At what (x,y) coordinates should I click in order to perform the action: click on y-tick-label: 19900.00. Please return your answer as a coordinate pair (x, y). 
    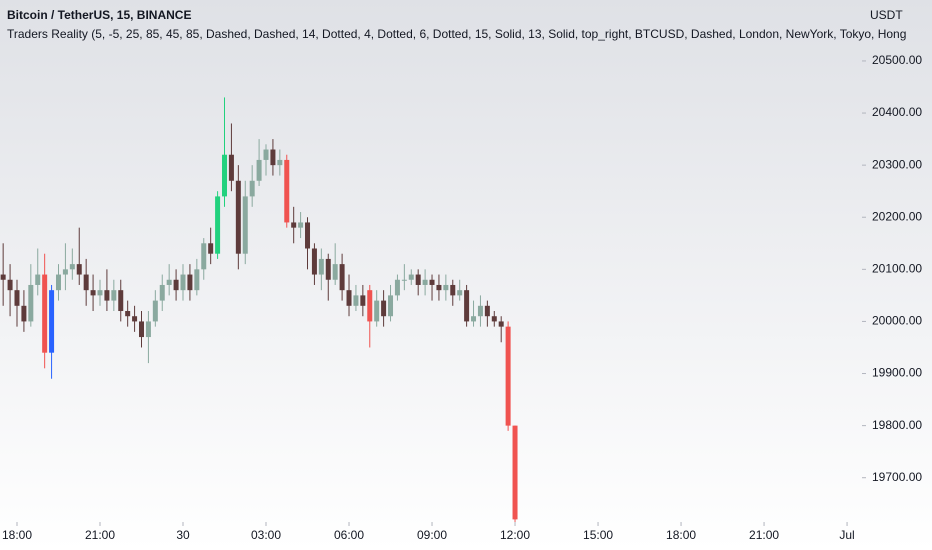
    Looking at the image, I should click on (897, 373).